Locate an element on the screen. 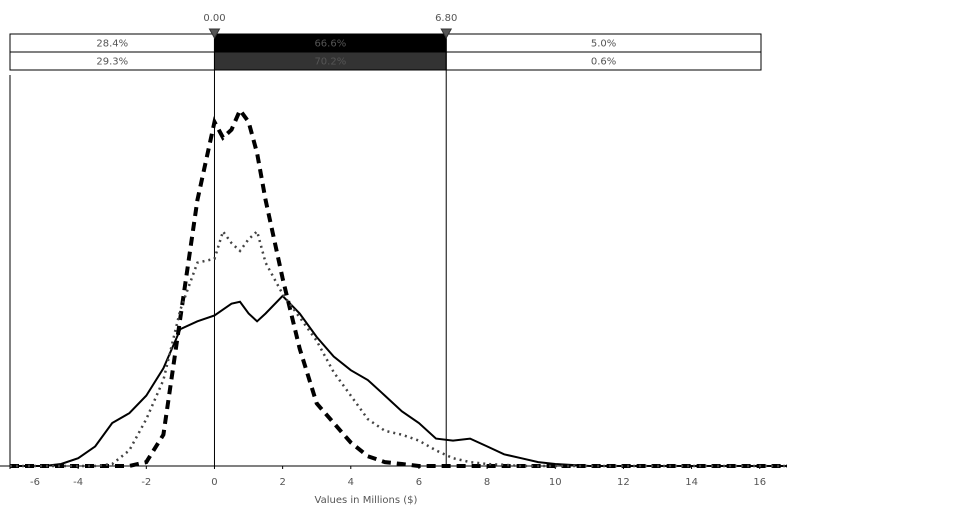  x-tick-label: 10 is located at coordinates (555, 482).